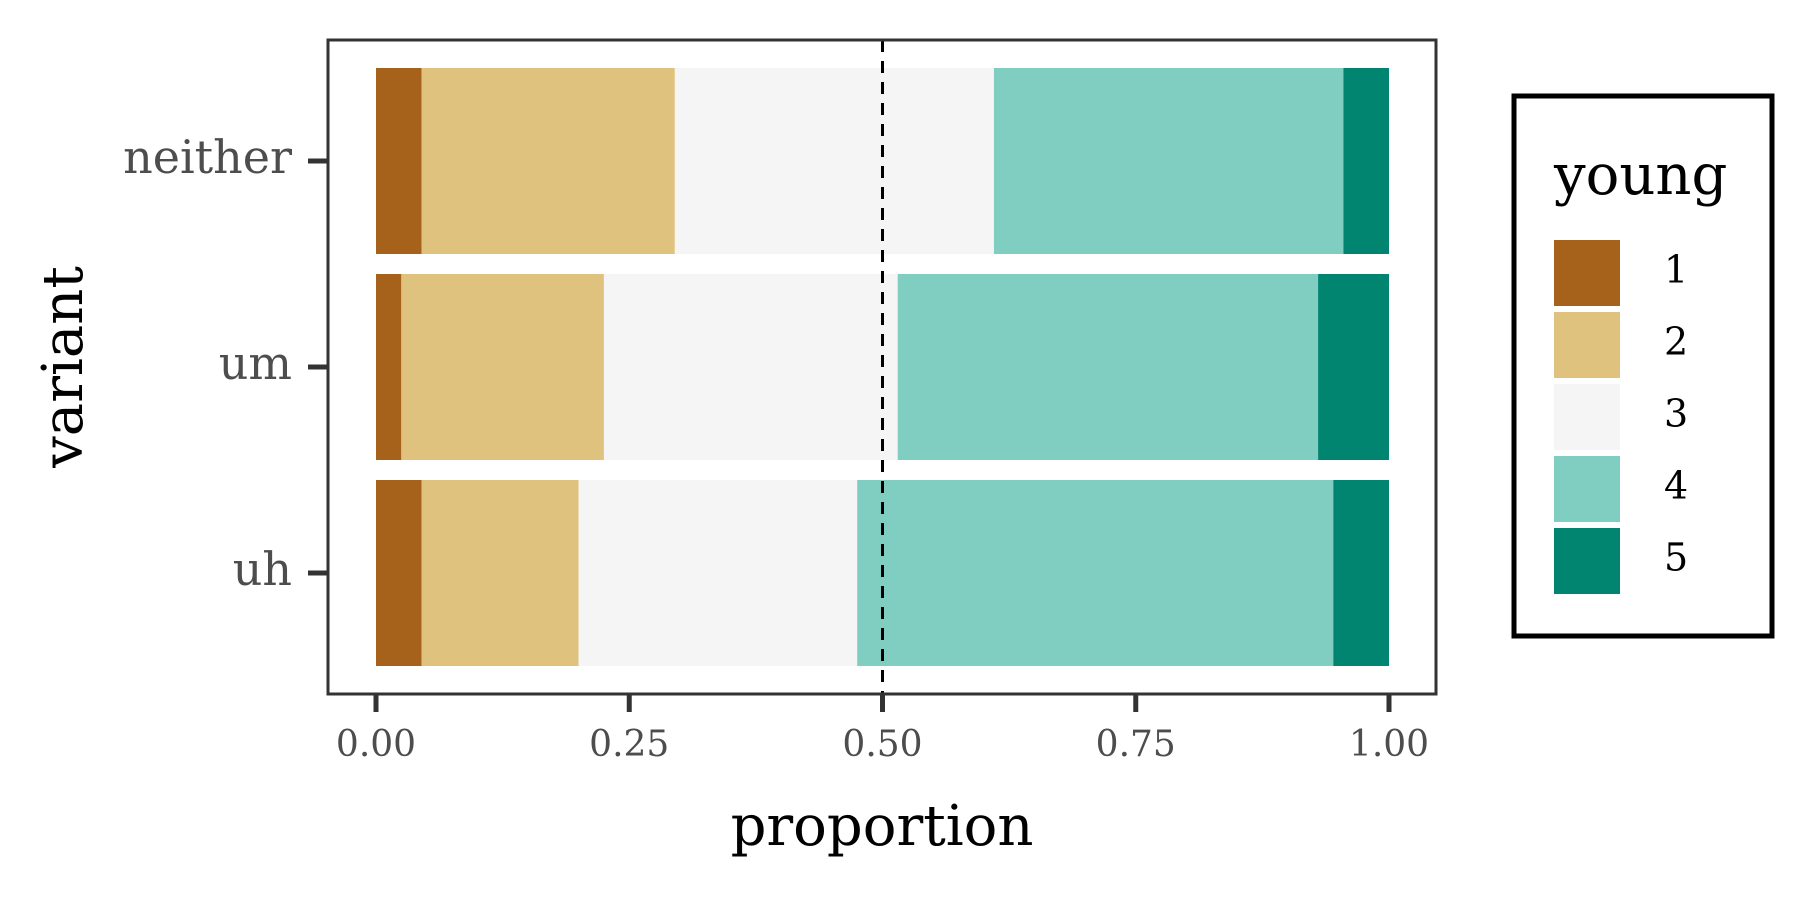 The width and height of the screenshot is (1800, 900). Describe the element at coordinates (1676, 270) in the screenshot. I see `legend-label-1: 1` at that location.